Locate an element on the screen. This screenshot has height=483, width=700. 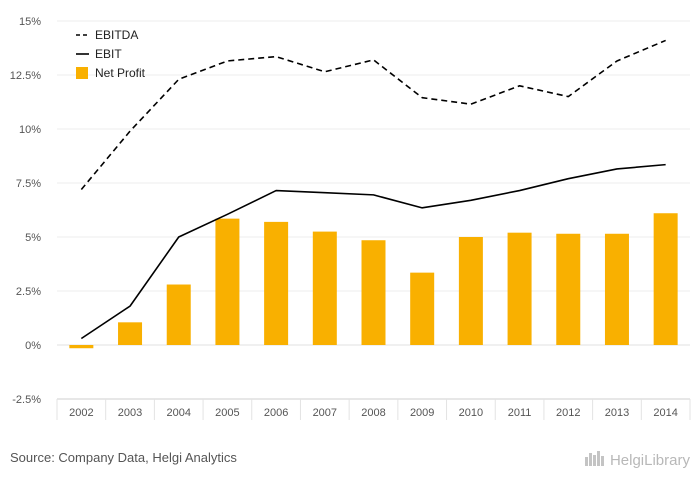
x-tick-label: 2003 is located at coordinates (130, 413).